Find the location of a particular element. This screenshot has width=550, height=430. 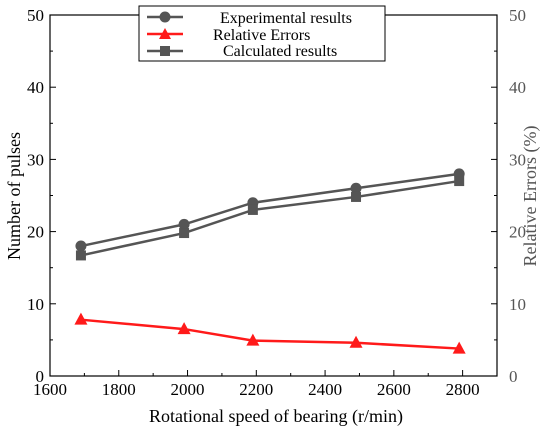

x-tick-label: 2600 is located at coordinates (394, 389).